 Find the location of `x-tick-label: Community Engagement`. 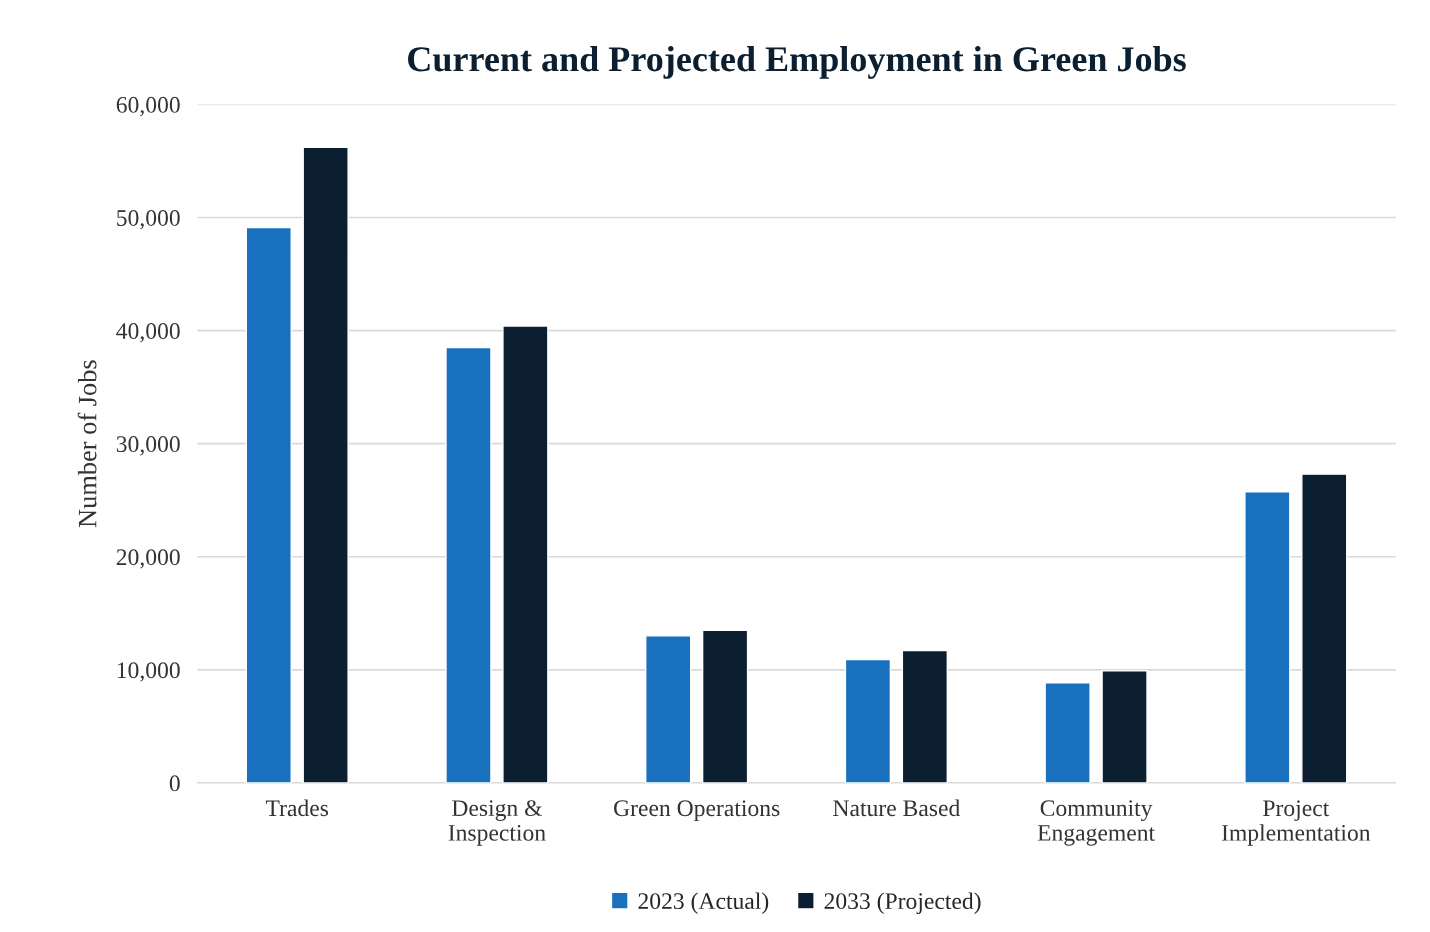

x-tick-label: Community Engagement is located at coordinates (1096, 823).